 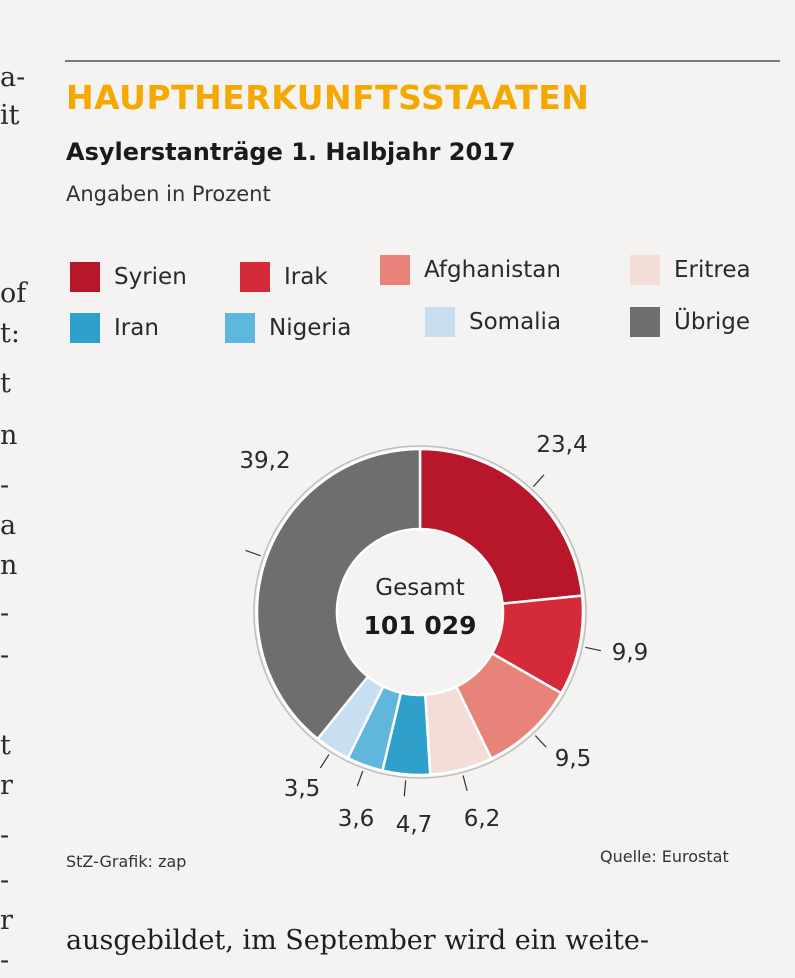 What do you see at coordinates (15, 489) in the screenshot?
I see `previous-column-text: a-it of t: t n - a n - - t r - - r -` at bounding box center [15, 489].